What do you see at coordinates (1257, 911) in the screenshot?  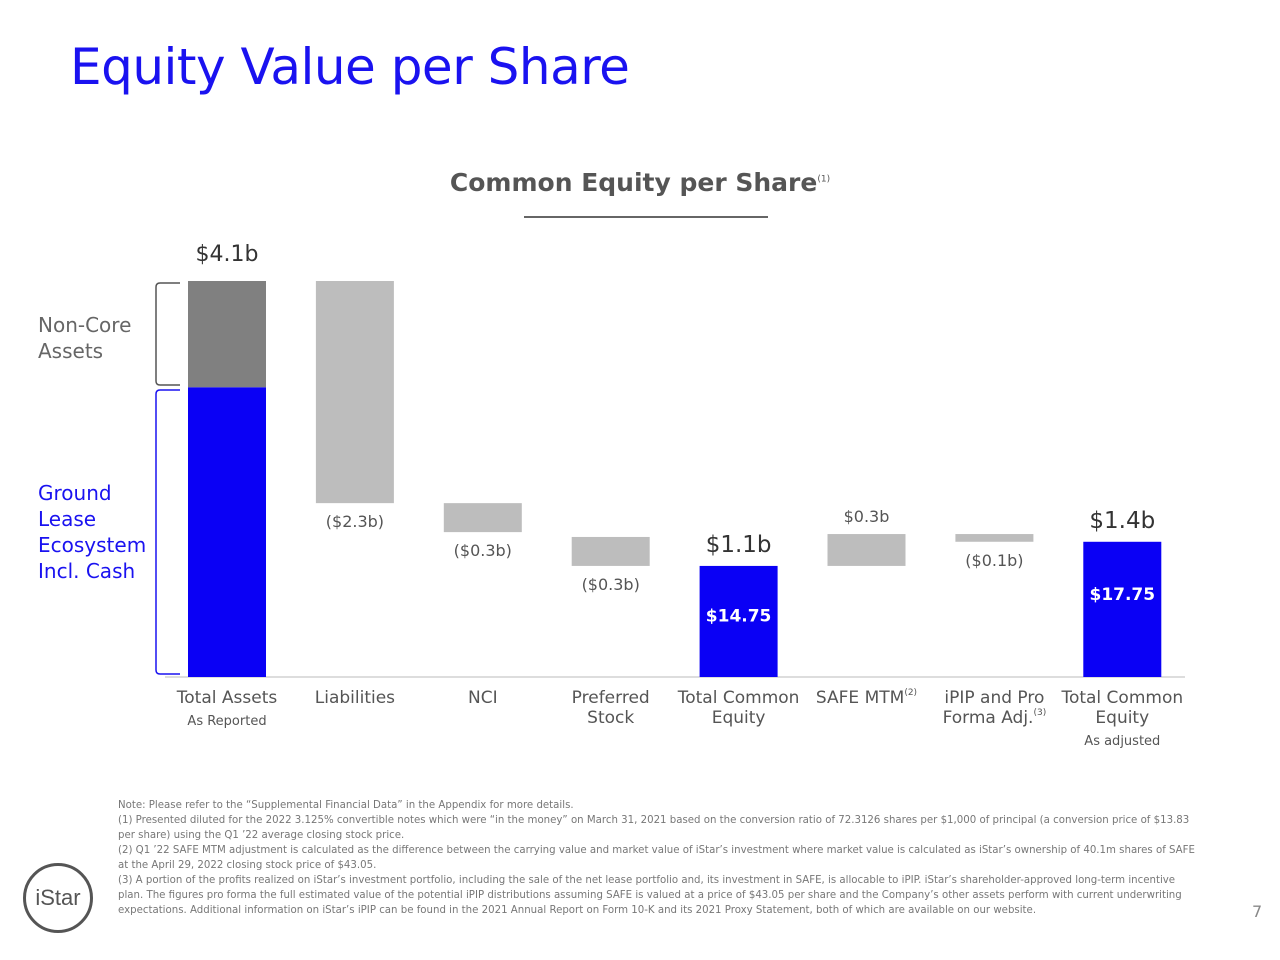 I see `page-number: 7` at bounding box center [1257, 911].